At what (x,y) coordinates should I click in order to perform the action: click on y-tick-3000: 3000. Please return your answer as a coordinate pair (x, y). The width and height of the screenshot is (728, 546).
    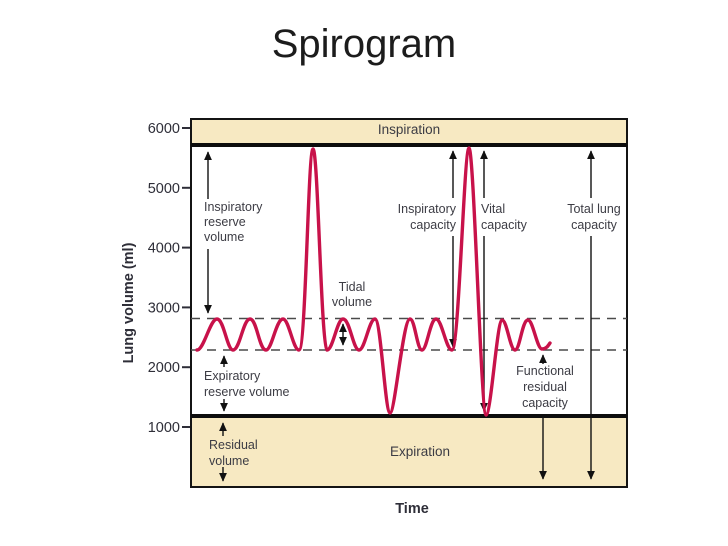
    Looking at the image, I should click on (164, 309).